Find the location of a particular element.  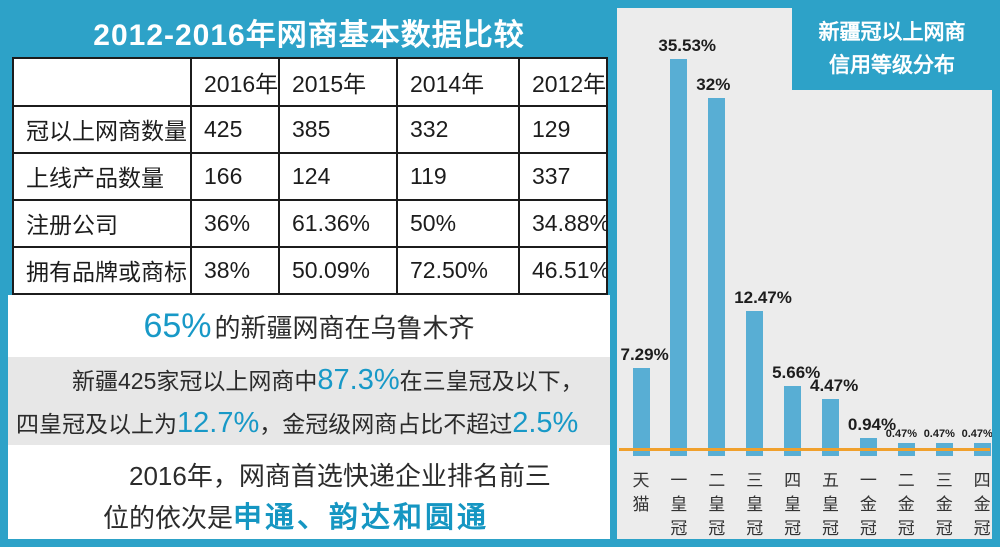

fact-text: 在三皇冠及以下， is located at coordinates (491, 380).